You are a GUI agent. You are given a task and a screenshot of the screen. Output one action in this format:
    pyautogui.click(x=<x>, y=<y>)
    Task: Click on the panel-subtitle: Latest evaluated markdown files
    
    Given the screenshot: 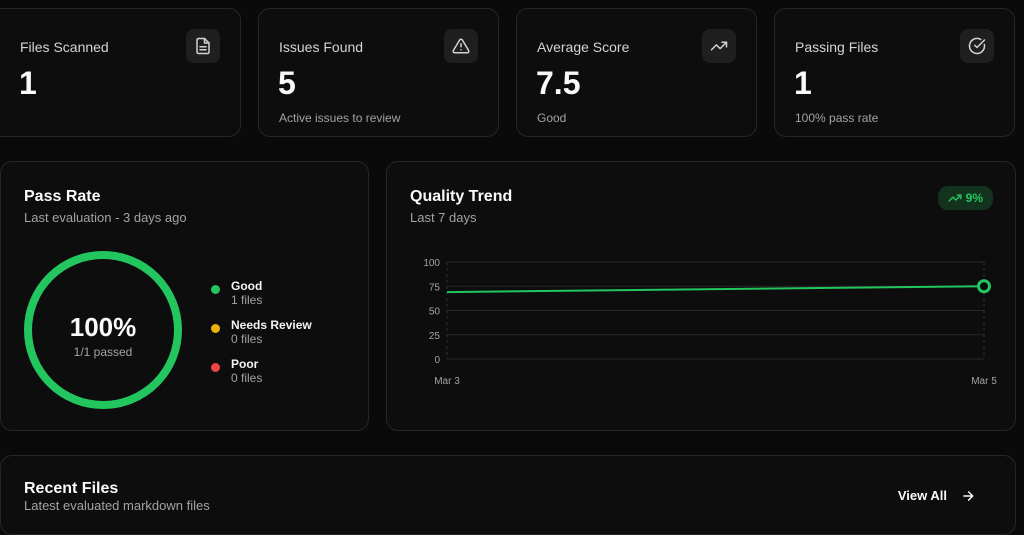 What is the action you would take?
    pyautogui.click(x=117, y=505)
    